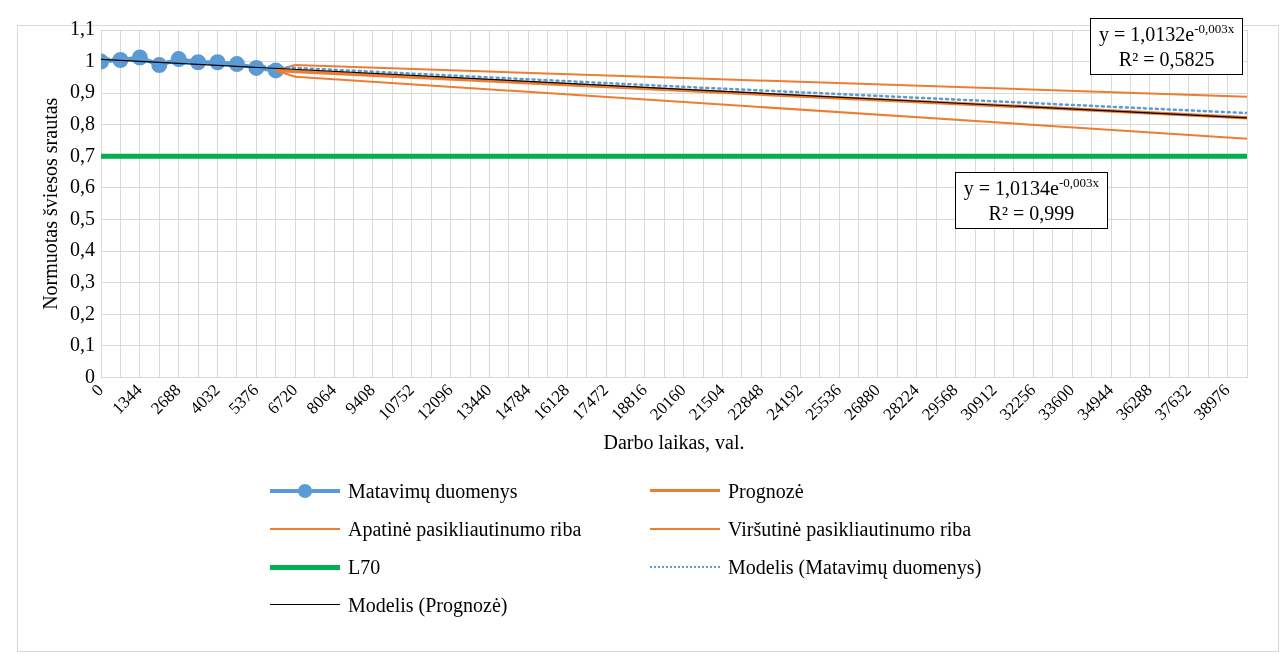 This screenshot has width=1283, height=655. What do you see at coordinates (82, 344) in the screenshot?
I see `y-tick-label: 0,1` at bounding box center [82, 344].